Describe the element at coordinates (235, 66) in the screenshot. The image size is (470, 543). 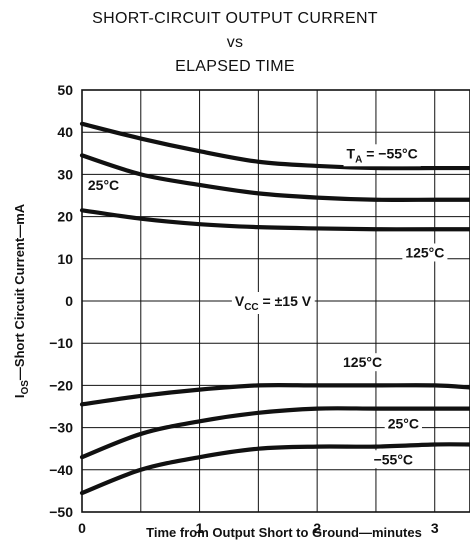
I see `chart-title-line-3: ELAPSED TIME` at that location.